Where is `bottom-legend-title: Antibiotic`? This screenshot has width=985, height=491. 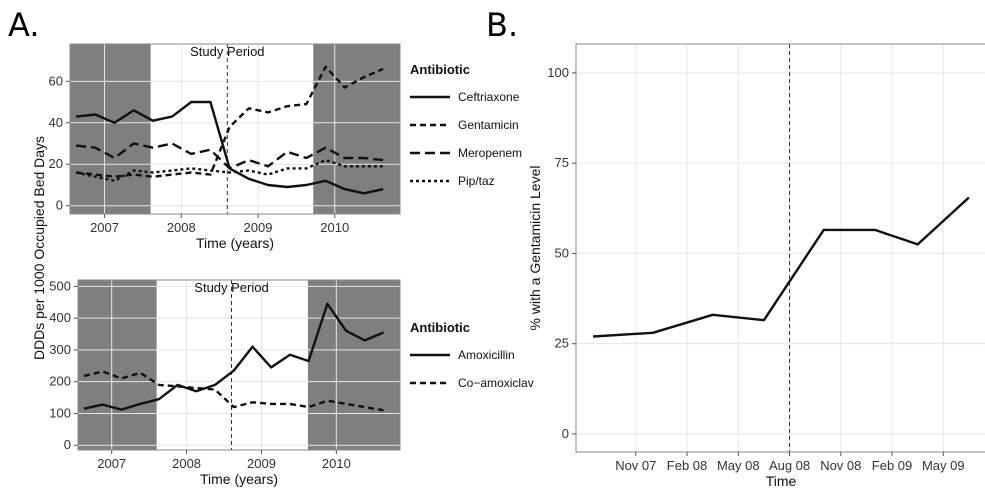
bottom-legend-title: Antibiotic is located at coordinates (440, 327).